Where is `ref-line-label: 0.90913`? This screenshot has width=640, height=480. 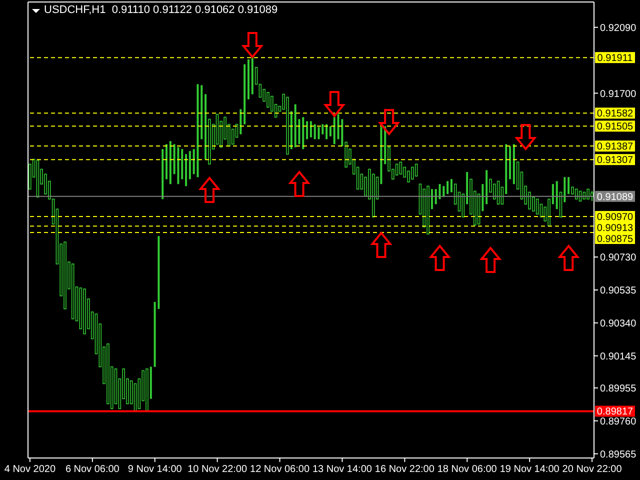
ref-line-label: 0.90913 is located at coordinates (615, 228).